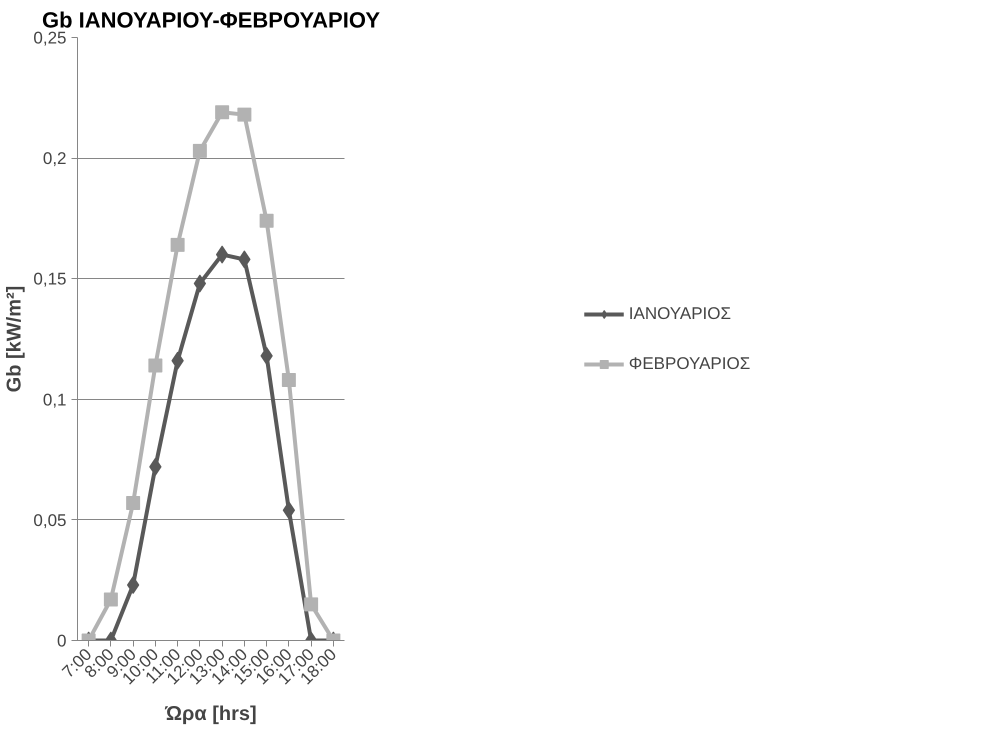 This screenshot has width=993, height=731. What do you see at coordinates (210, 714) in the screenshot?
I see `x-axis-title: Ώρα [hrs]` at bounding box center [210, 714].